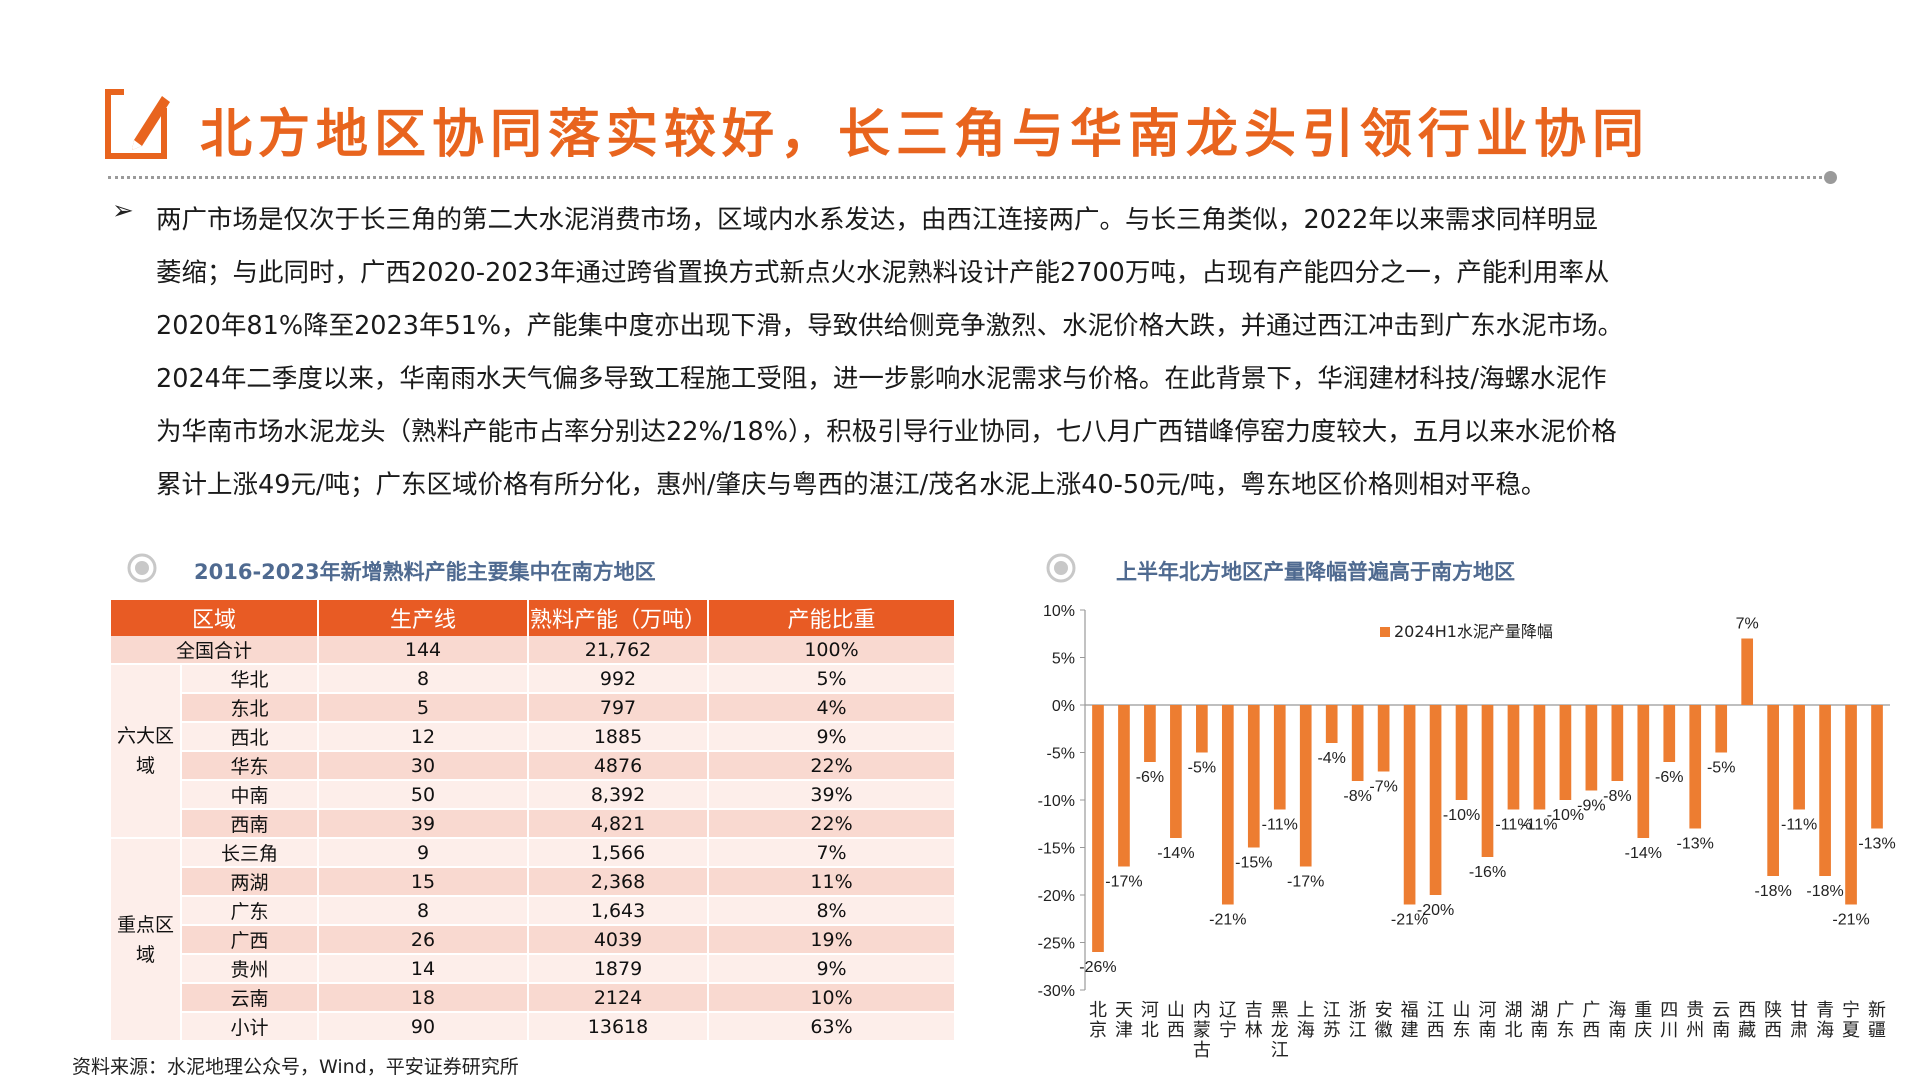 This screenshot has height=1080, width=1920. I want to click on y-tick-label: -30%, so click(1056, 991).